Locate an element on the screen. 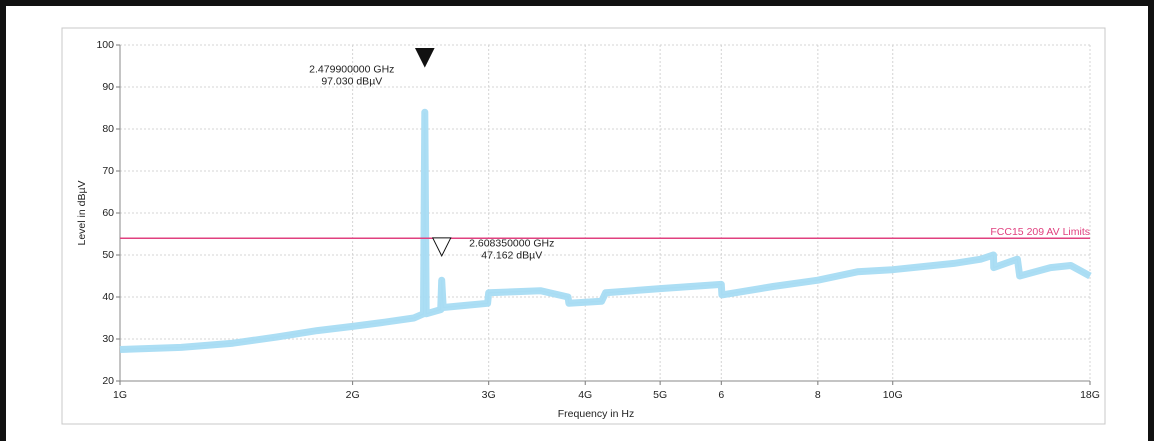 Image resolution: width=1154 pixels, height=441 pixels. y-axis-label: Level in dBµV is located at coordinates (82, 212).